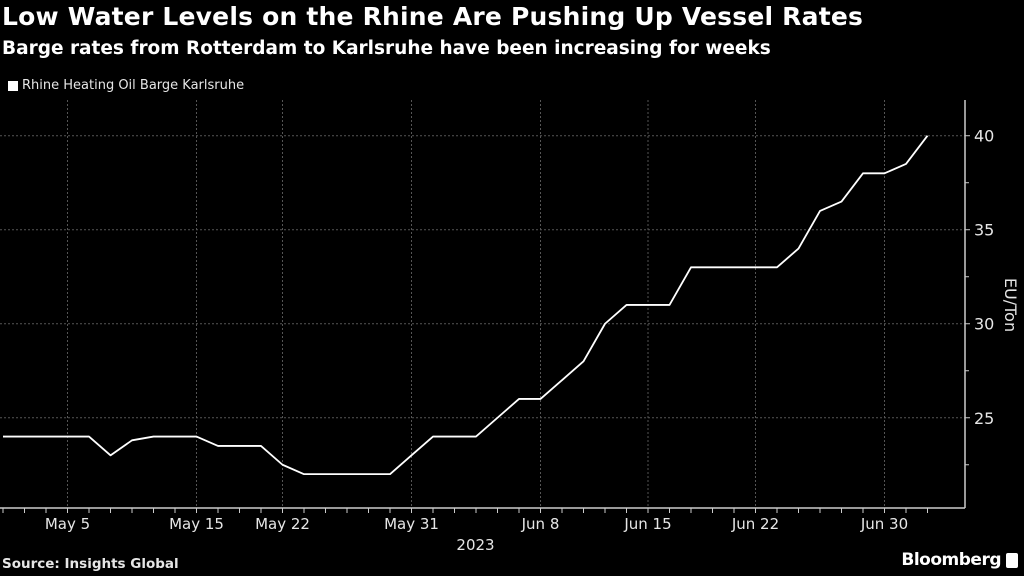 This screenshot has height=576, width=1024. Describe the element at coordinates (647, 524) in the screenshot. I see `x-tick-label: Jun 15` at that location.